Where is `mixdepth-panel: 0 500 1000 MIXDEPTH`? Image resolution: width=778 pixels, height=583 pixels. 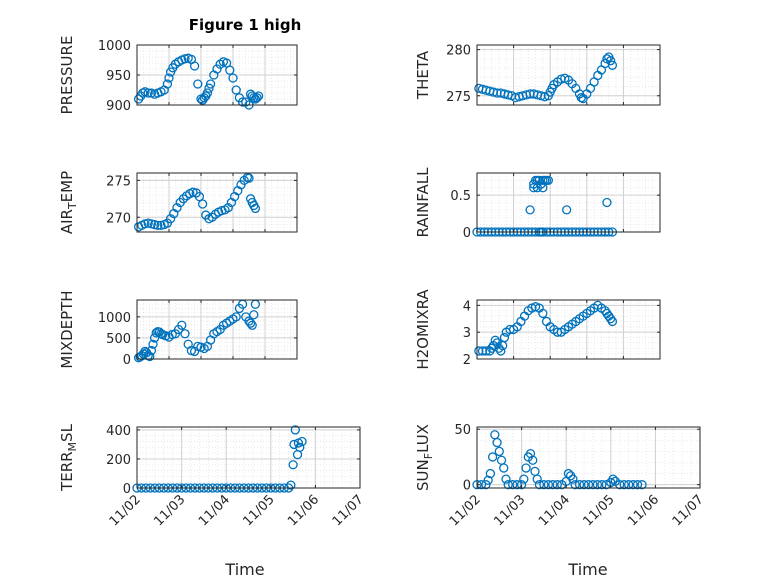
mixdepth-panel: 0 500 1000 MIXDEPTH is located at coordinates (178, 329).